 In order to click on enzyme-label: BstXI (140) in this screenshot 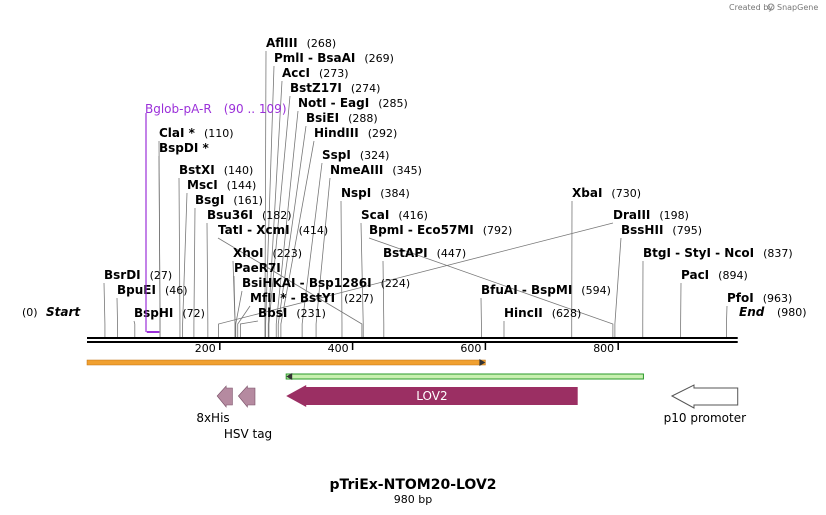, I will do `click(216, 170)`.